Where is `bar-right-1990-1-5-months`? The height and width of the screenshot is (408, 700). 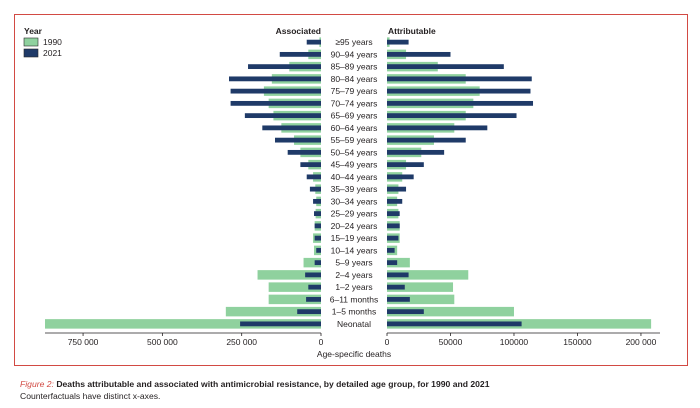 bar-right-1990-1-5-months is located at coordinates (450, 311).